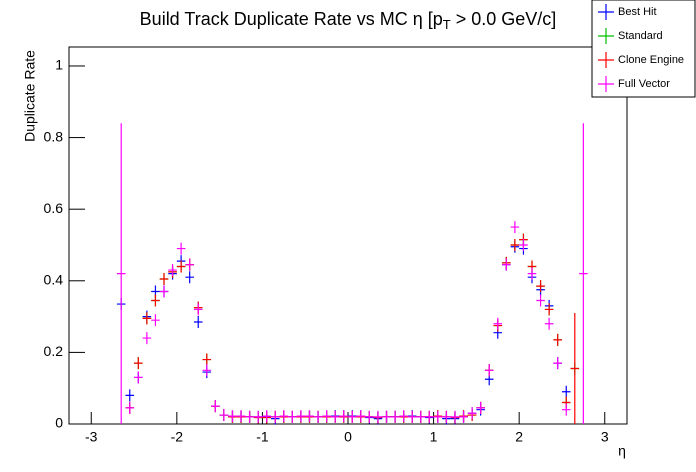 The width and height of the screenshot is (696, 472). What do you see at coordinates (643, 49) in the screenshot?
I see `legend` at bounding box center [643, 49].